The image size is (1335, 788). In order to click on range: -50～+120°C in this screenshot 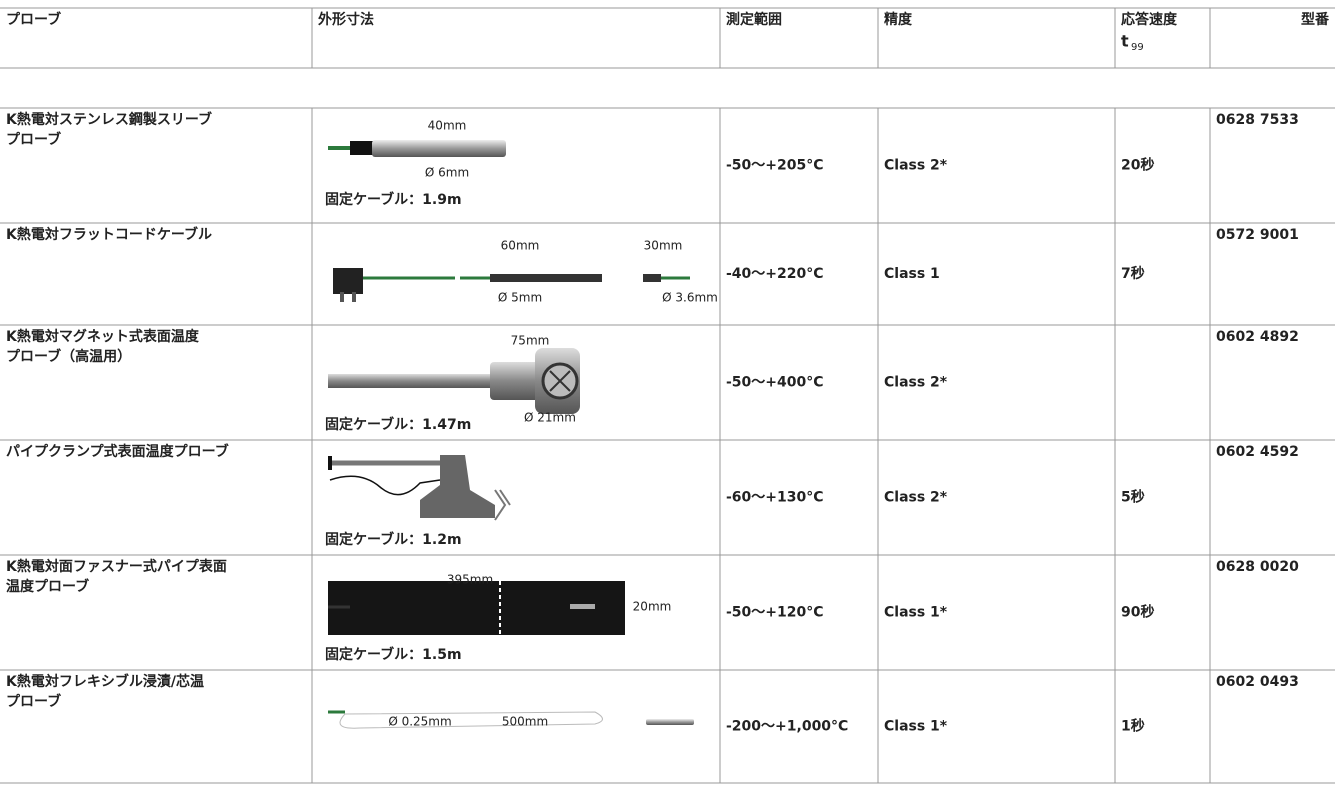, I will do `click(775, 613)`.